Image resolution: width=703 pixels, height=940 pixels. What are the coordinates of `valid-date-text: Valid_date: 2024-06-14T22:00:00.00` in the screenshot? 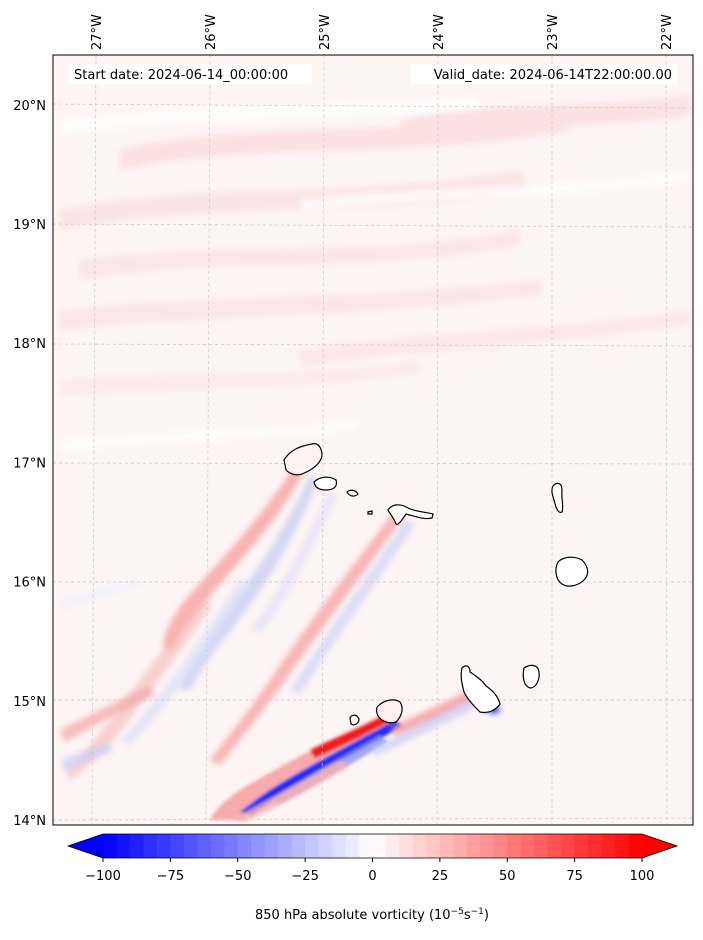 It's located at (553, 75).